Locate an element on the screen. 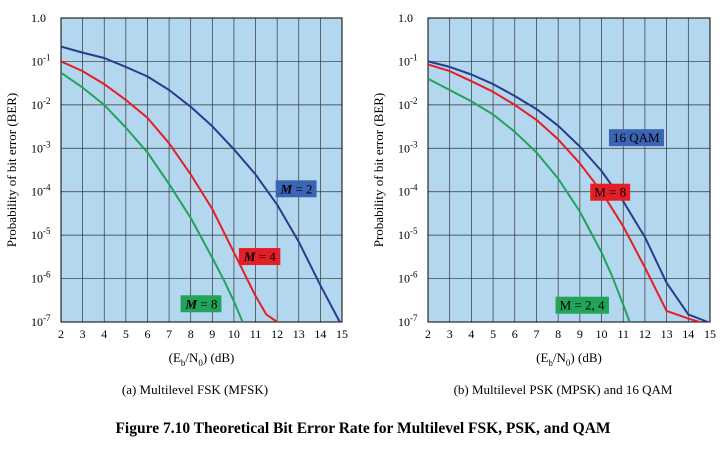  series-label-m-2-4: M = 2, 4 is located at coordinates (582, 305).